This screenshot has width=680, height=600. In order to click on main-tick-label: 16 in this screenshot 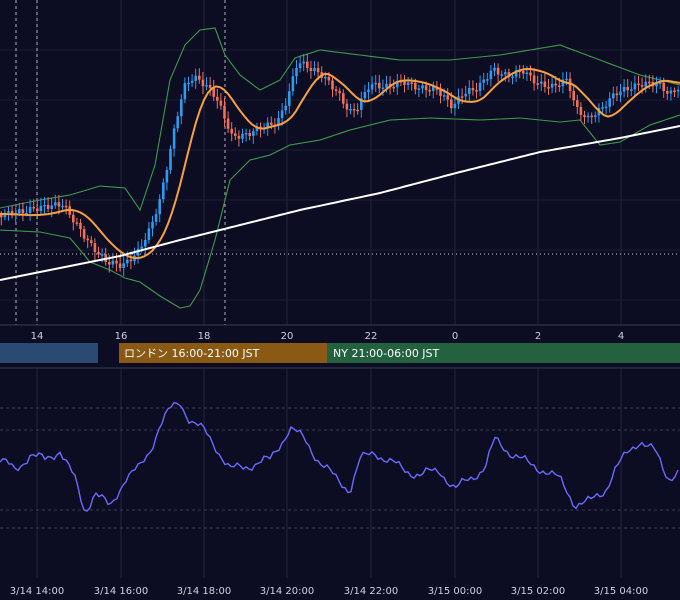, I will do `click(121, 336)`.